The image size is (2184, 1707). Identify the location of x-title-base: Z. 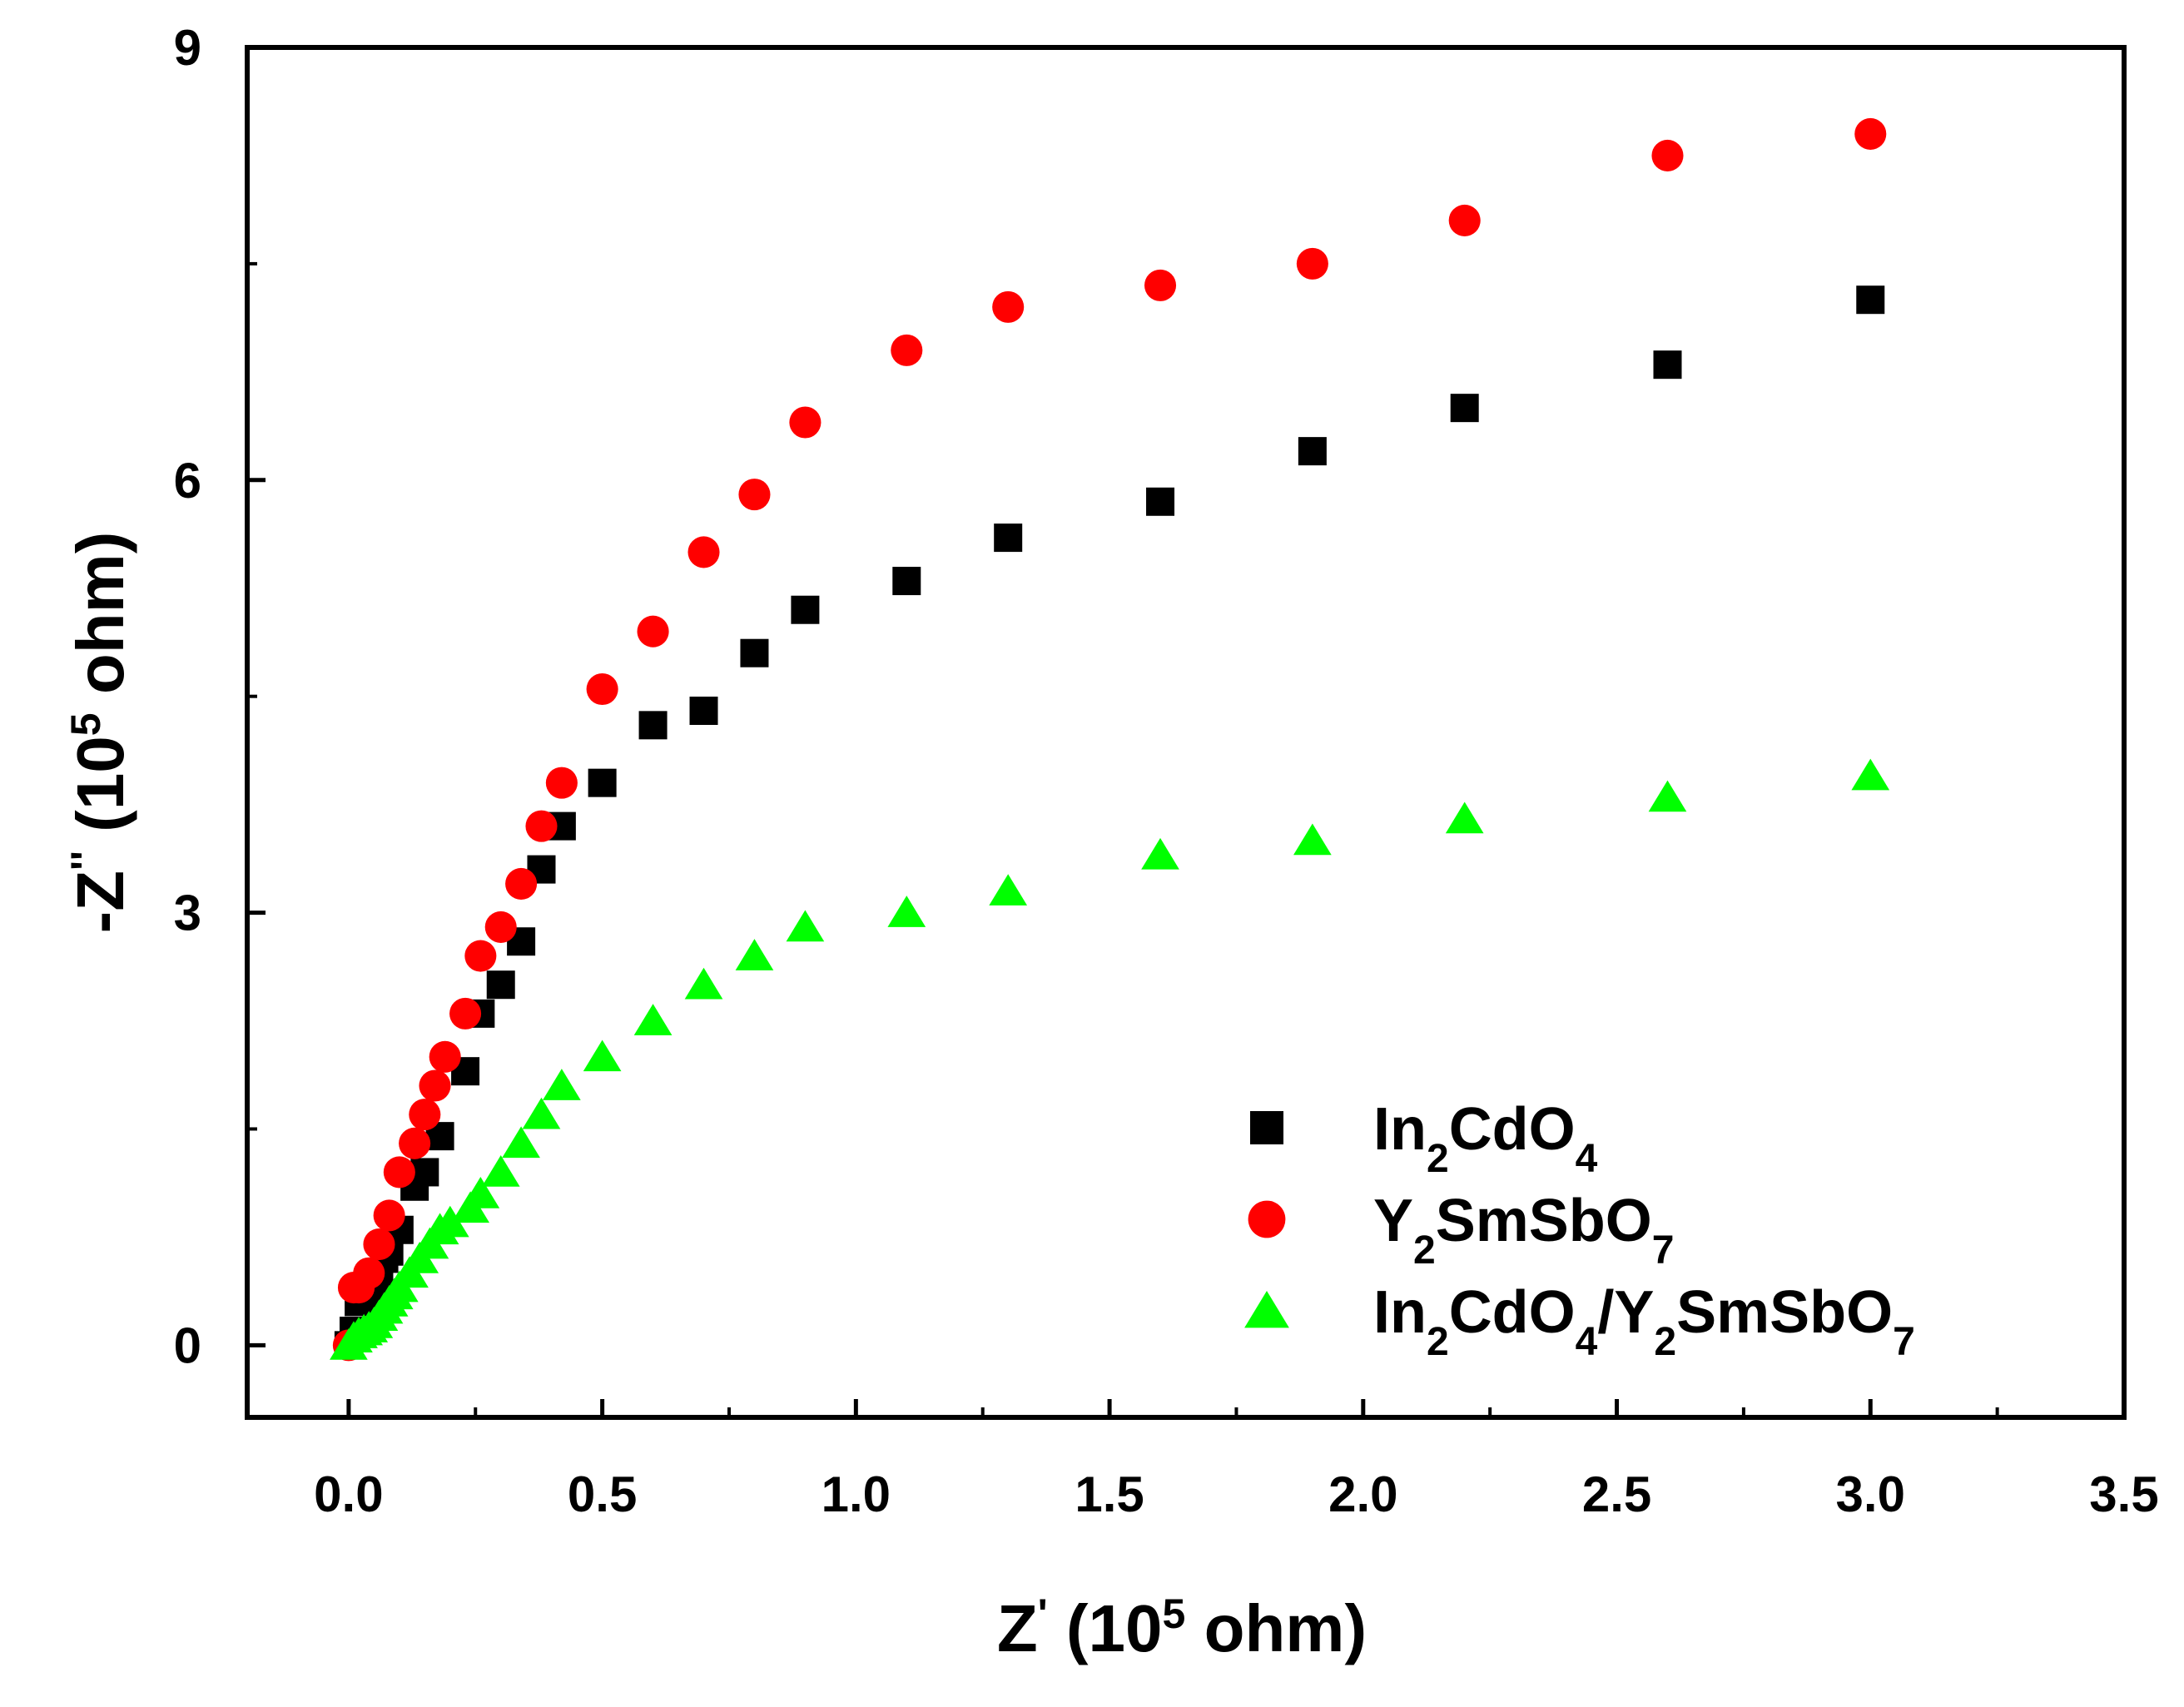
(1017, 1628).